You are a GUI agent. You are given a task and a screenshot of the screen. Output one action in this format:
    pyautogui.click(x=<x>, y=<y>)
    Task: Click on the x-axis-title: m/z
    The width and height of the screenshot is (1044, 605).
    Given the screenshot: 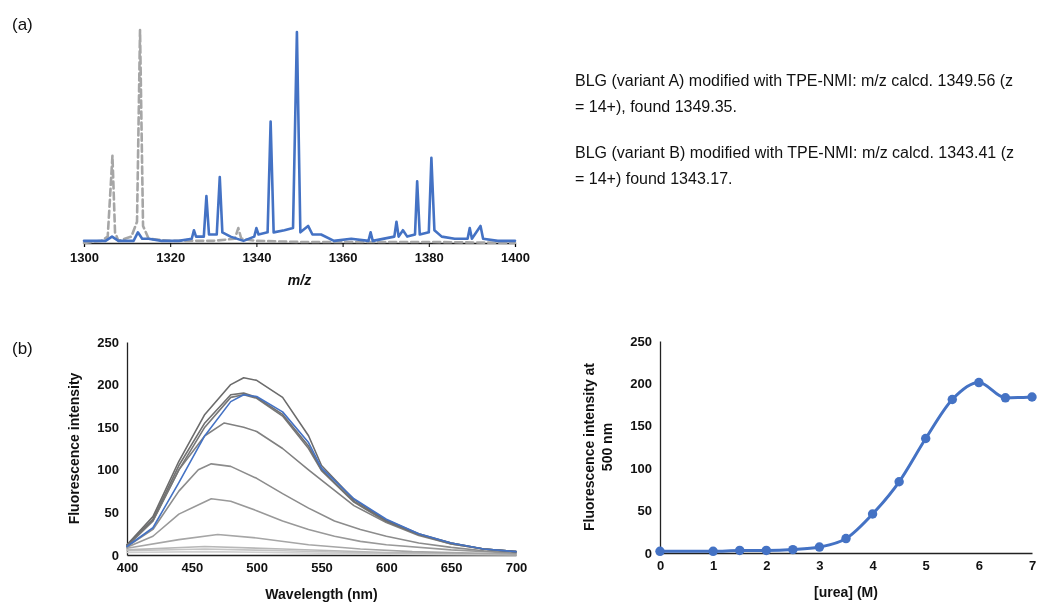 What is the action you would take?
    pyautogui.click(x=299, y=280)
    